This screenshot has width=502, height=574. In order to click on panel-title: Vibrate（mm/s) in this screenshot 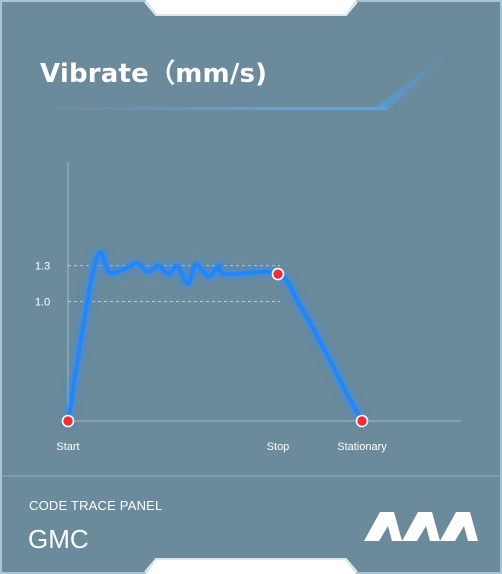, I will do `click(154, 74)`.